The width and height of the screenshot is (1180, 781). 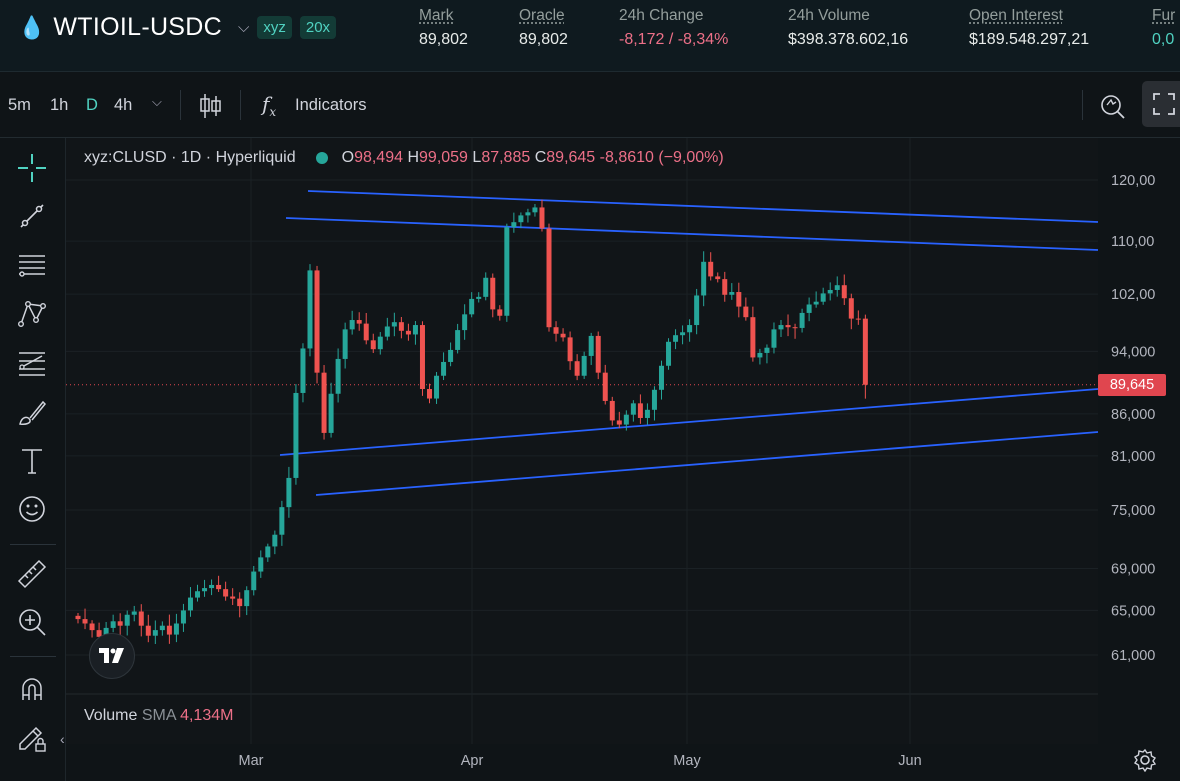 What do you see at coordinates (137, 27) in the screenshot?
I see `pair-name: WTIOIL-USDC` at bounding box center [137, 27].